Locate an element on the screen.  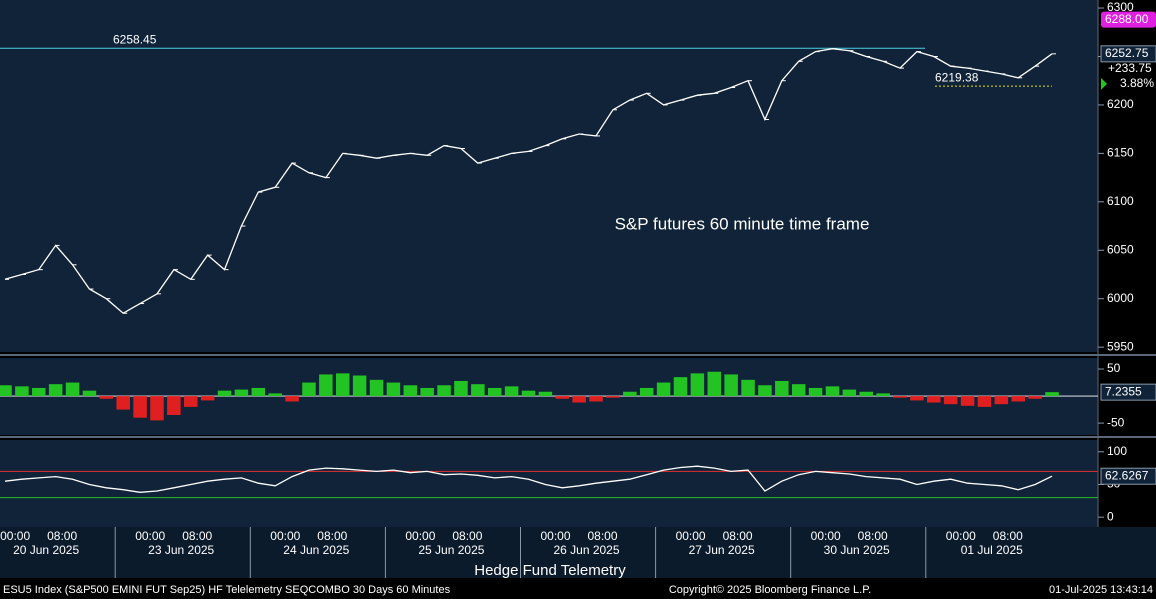
up-marker is located at coordinates (1104, 83).